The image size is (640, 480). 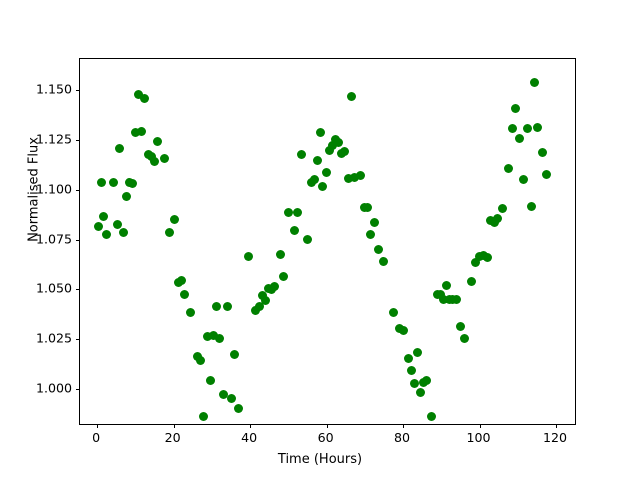 I want to click on x-tick-label: 0, so click(x=96, y=437).